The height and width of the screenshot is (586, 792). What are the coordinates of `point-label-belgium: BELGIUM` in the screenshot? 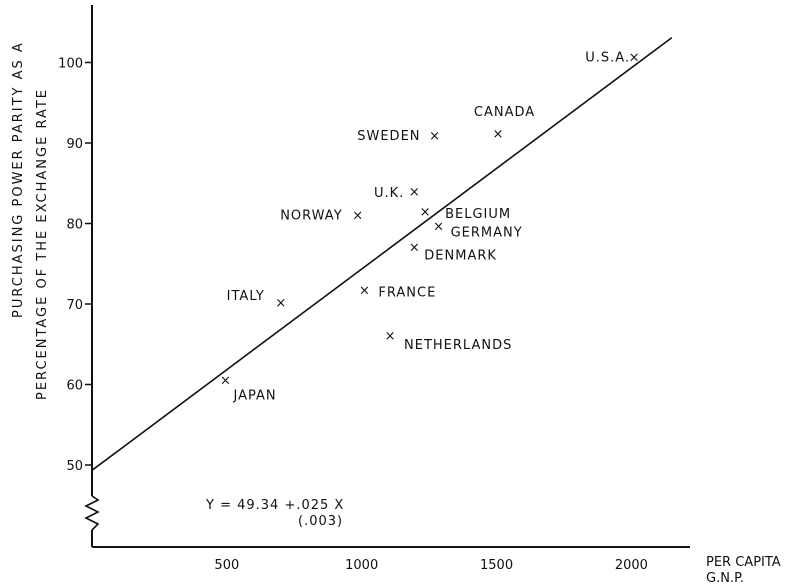 It's located at (478, 214).